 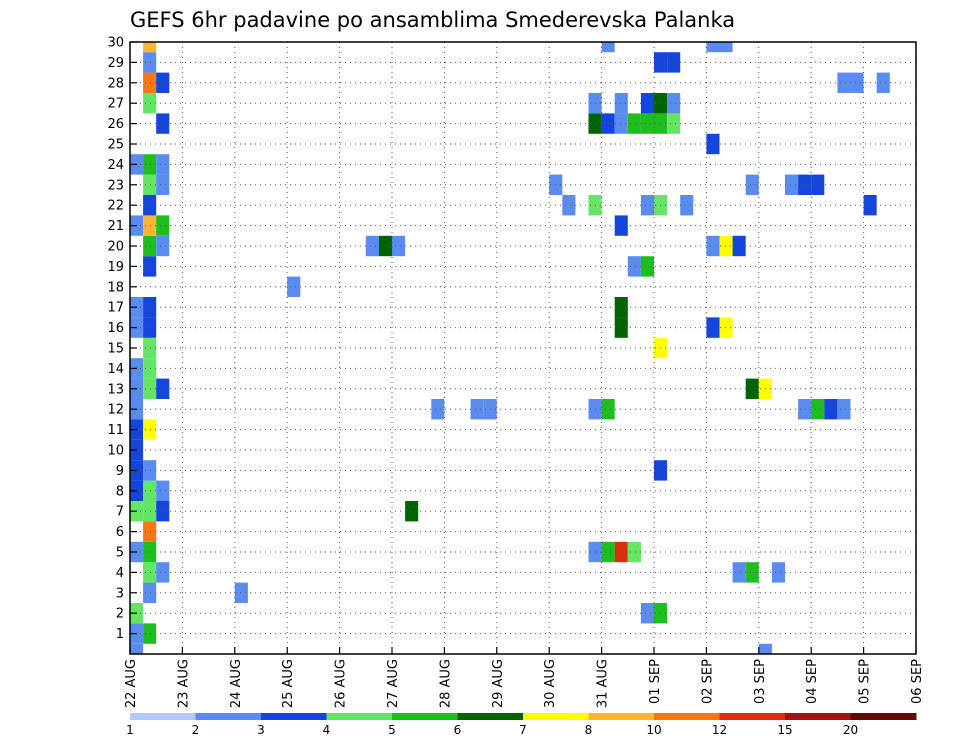 I want to click on y-tick-label: 2, so click(x=120, y=614).